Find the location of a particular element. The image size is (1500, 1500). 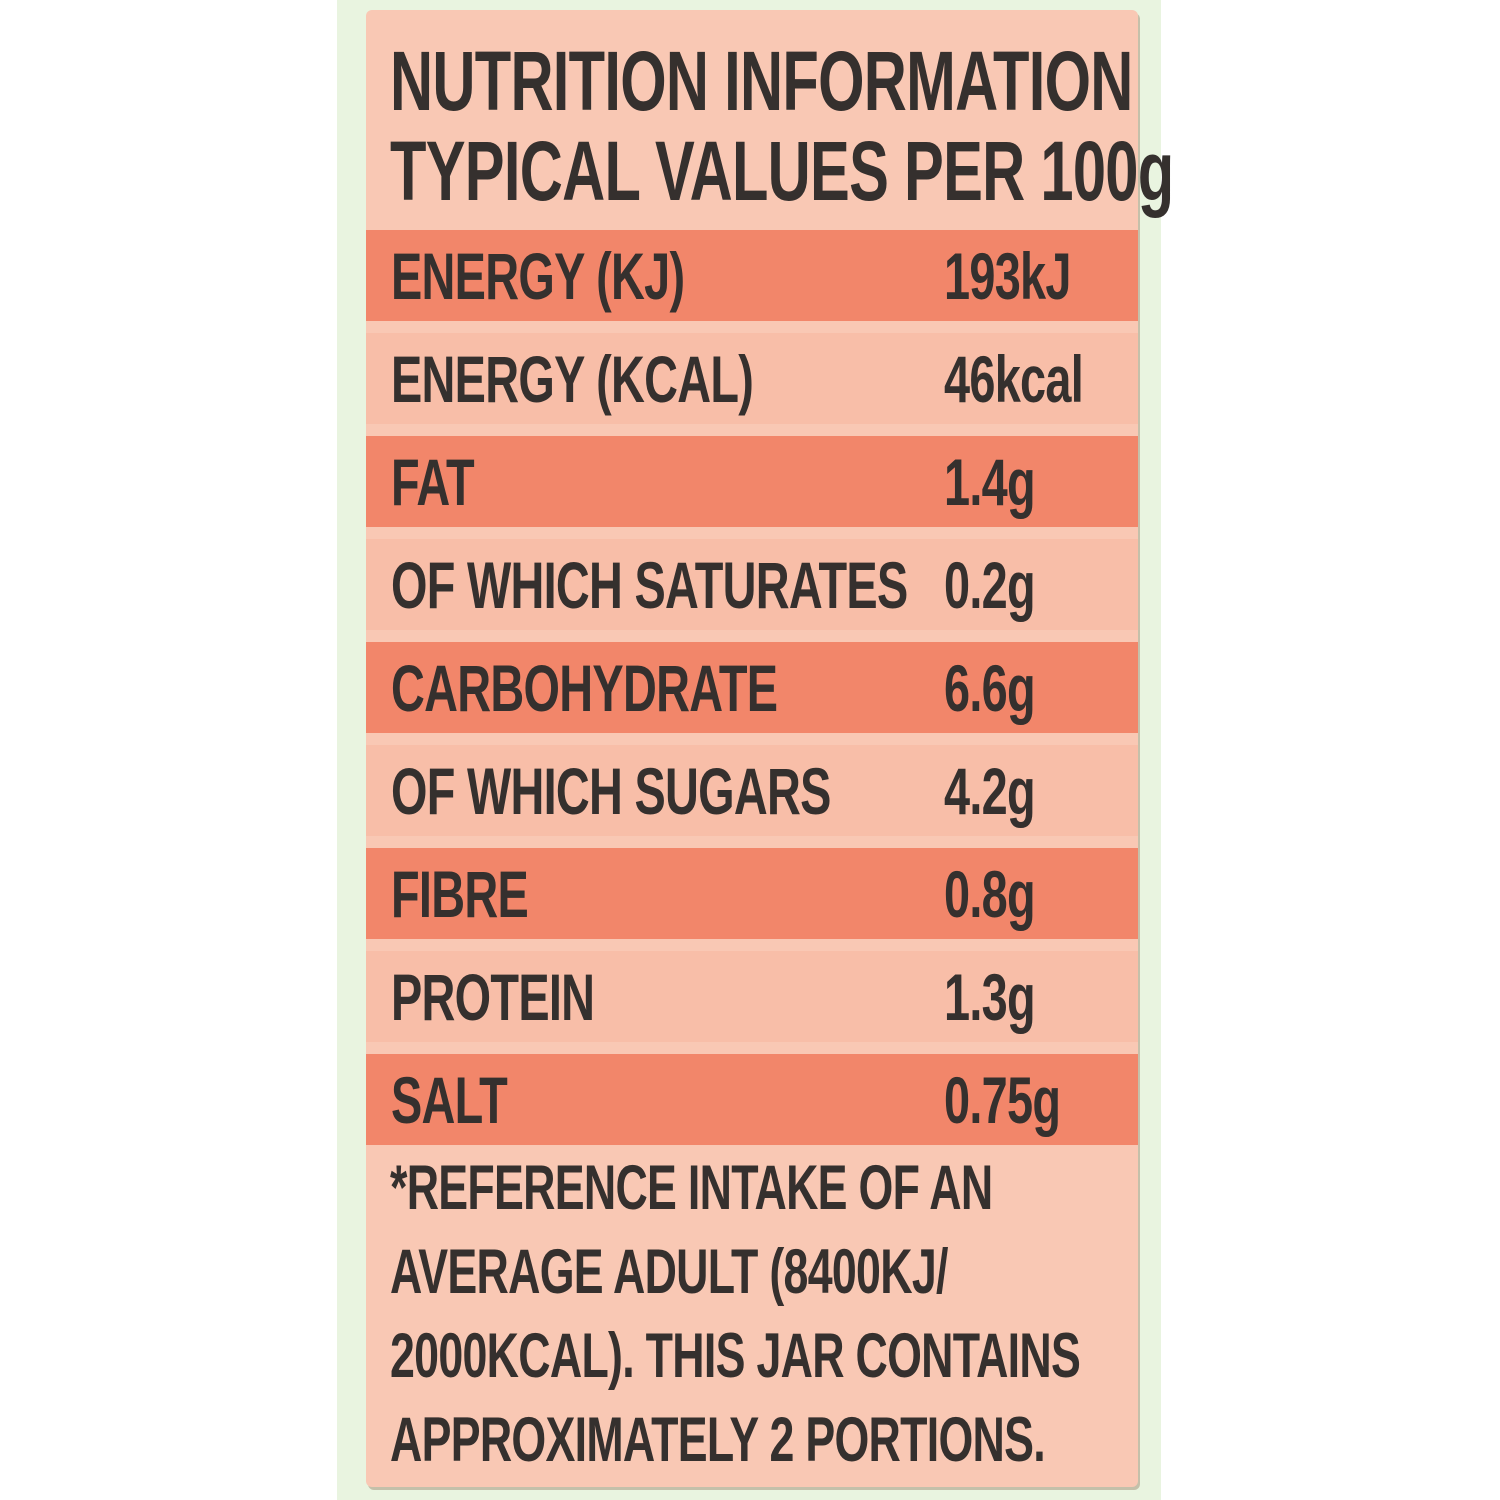

reference-intake-note-line4: APPROXIMATELY 2 PORTIONS. is located at coordinates (718, 1440).